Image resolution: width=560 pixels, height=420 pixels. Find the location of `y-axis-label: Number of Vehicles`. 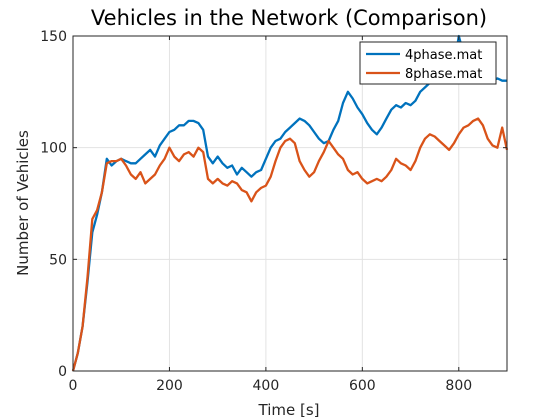

y-axis-label: Number of Vehicles is located at coordinates (23, 203).